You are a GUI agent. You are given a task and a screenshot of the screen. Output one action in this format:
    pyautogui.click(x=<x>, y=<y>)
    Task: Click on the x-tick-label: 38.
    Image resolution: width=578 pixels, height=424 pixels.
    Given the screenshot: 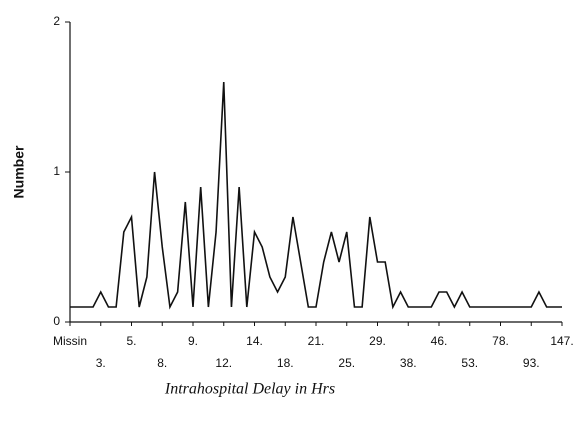 What is the action you would take?
    pyautogui.click(x=408, y=363)
    